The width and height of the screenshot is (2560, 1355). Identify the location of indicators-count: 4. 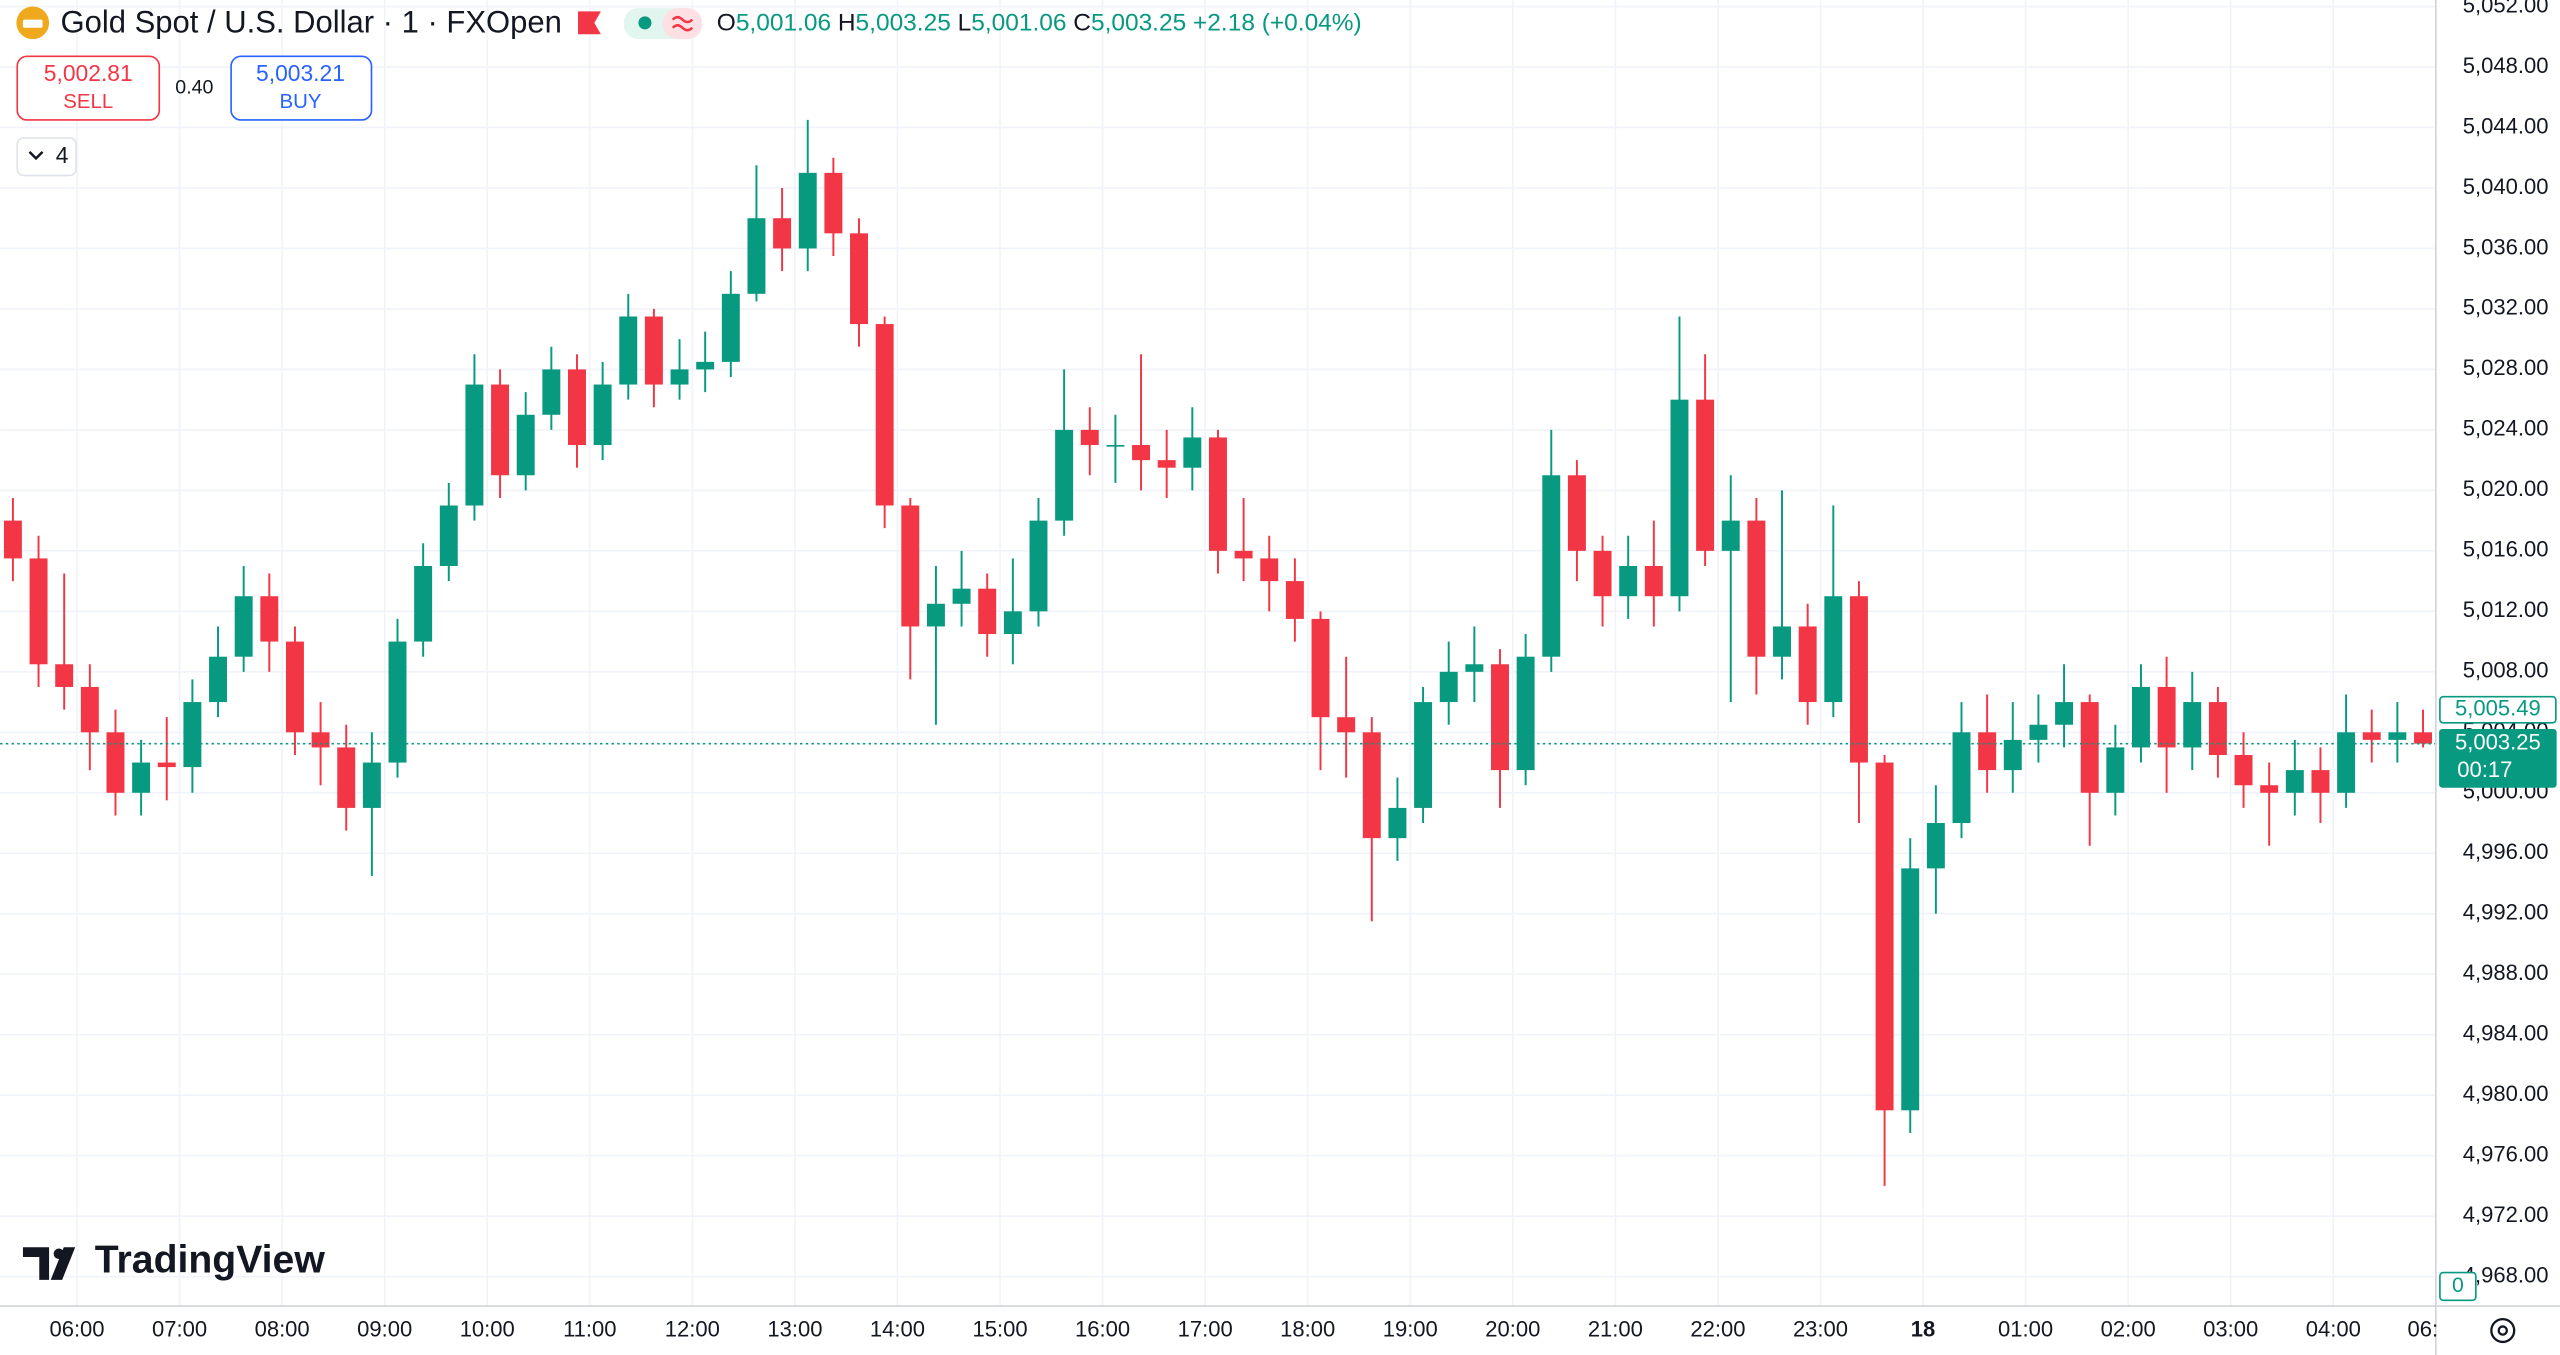
(62, 155).